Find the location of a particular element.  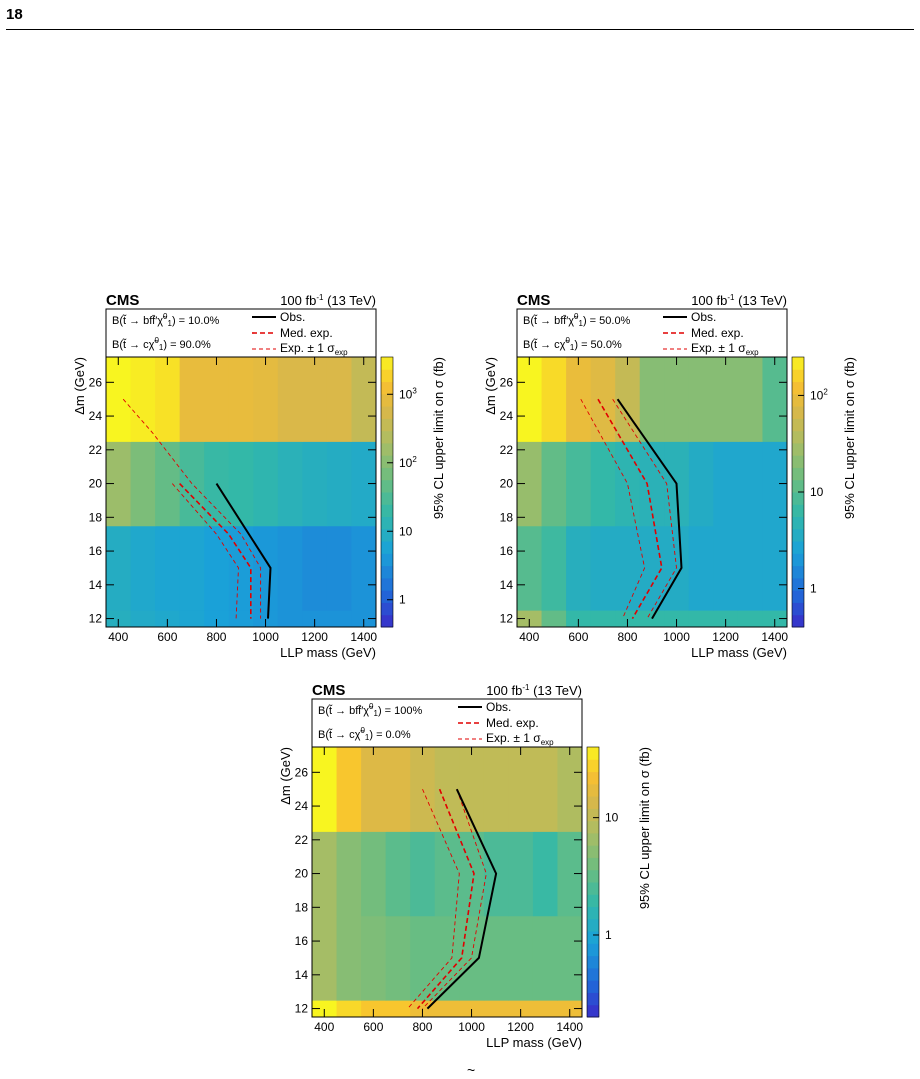

text-part: B(t̃ → bff̄′χ̃ is located at coordinates (550, 320).